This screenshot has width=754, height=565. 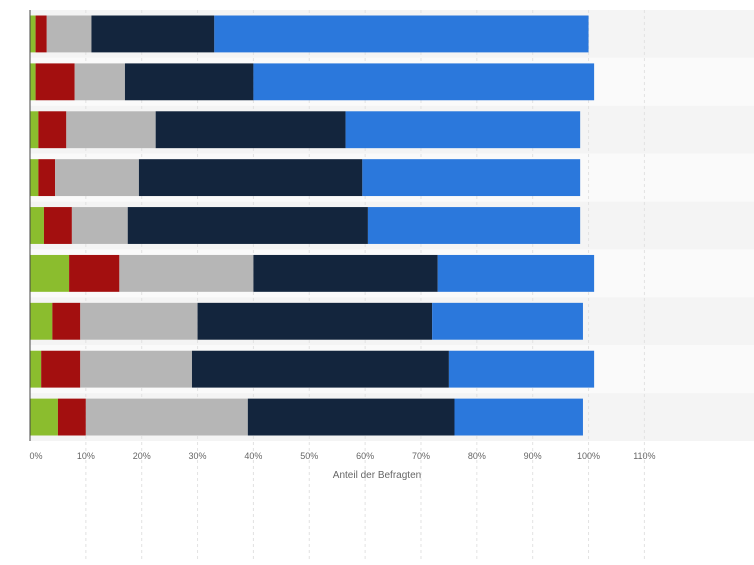 What do you see at coordinates (365, 456) in the screenshot?
I see `x-tick-label: 60%` at bounding box center [365, 456].